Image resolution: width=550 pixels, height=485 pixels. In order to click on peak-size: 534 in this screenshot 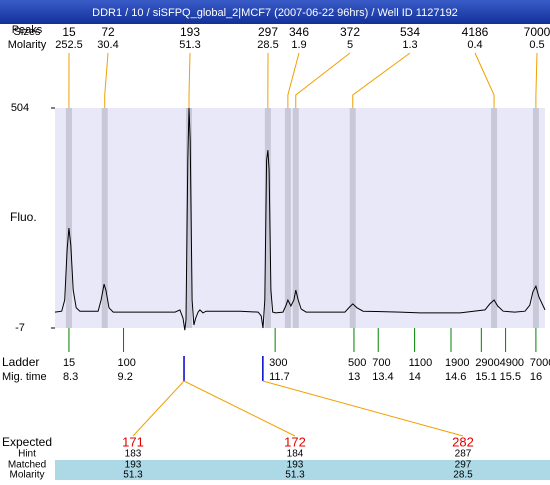, I will do `click(410, 32)`.